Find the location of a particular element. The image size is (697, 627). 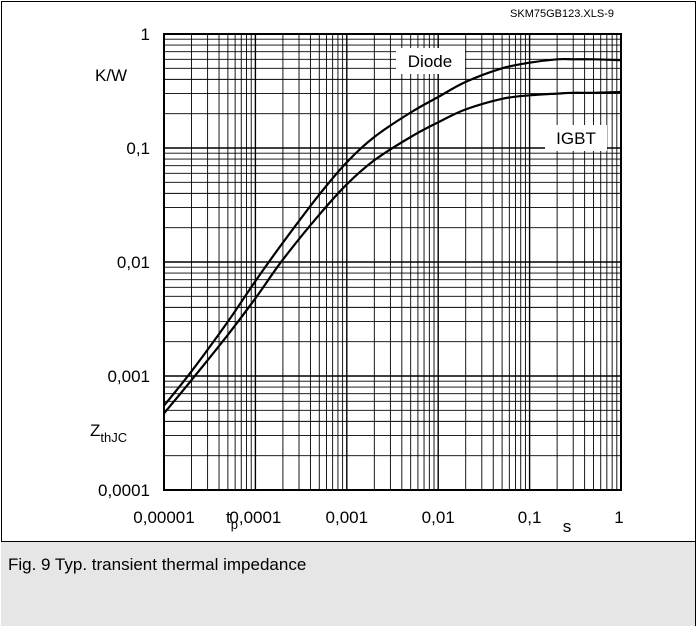

legend-igbt-label: IGBT is located at coordinates (576, 138).